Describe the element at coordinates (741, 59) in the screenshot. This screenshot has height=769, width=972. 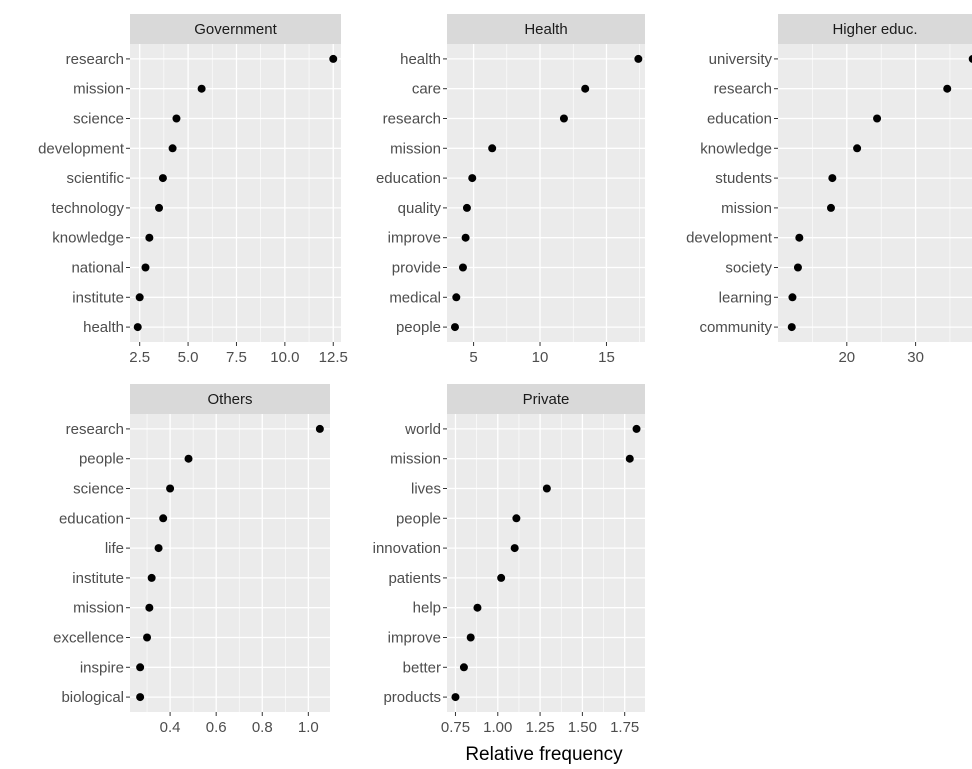
I see `y-tick-label: university` at that location.